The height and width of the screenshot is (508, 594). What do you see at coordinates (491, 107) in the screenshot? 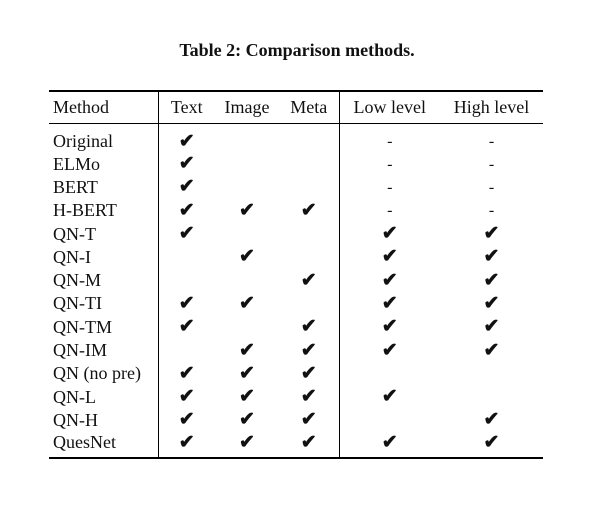
I see `header-high-level: High level` at bounding box center [491, 107].